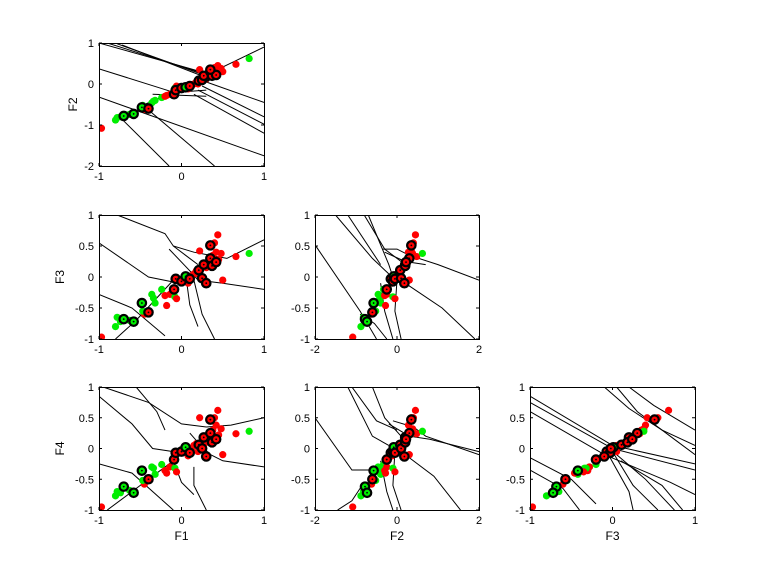  Describe the element at coordinates (60, 448) in the screenshot. I see `y-axis-label: F4` at that location.